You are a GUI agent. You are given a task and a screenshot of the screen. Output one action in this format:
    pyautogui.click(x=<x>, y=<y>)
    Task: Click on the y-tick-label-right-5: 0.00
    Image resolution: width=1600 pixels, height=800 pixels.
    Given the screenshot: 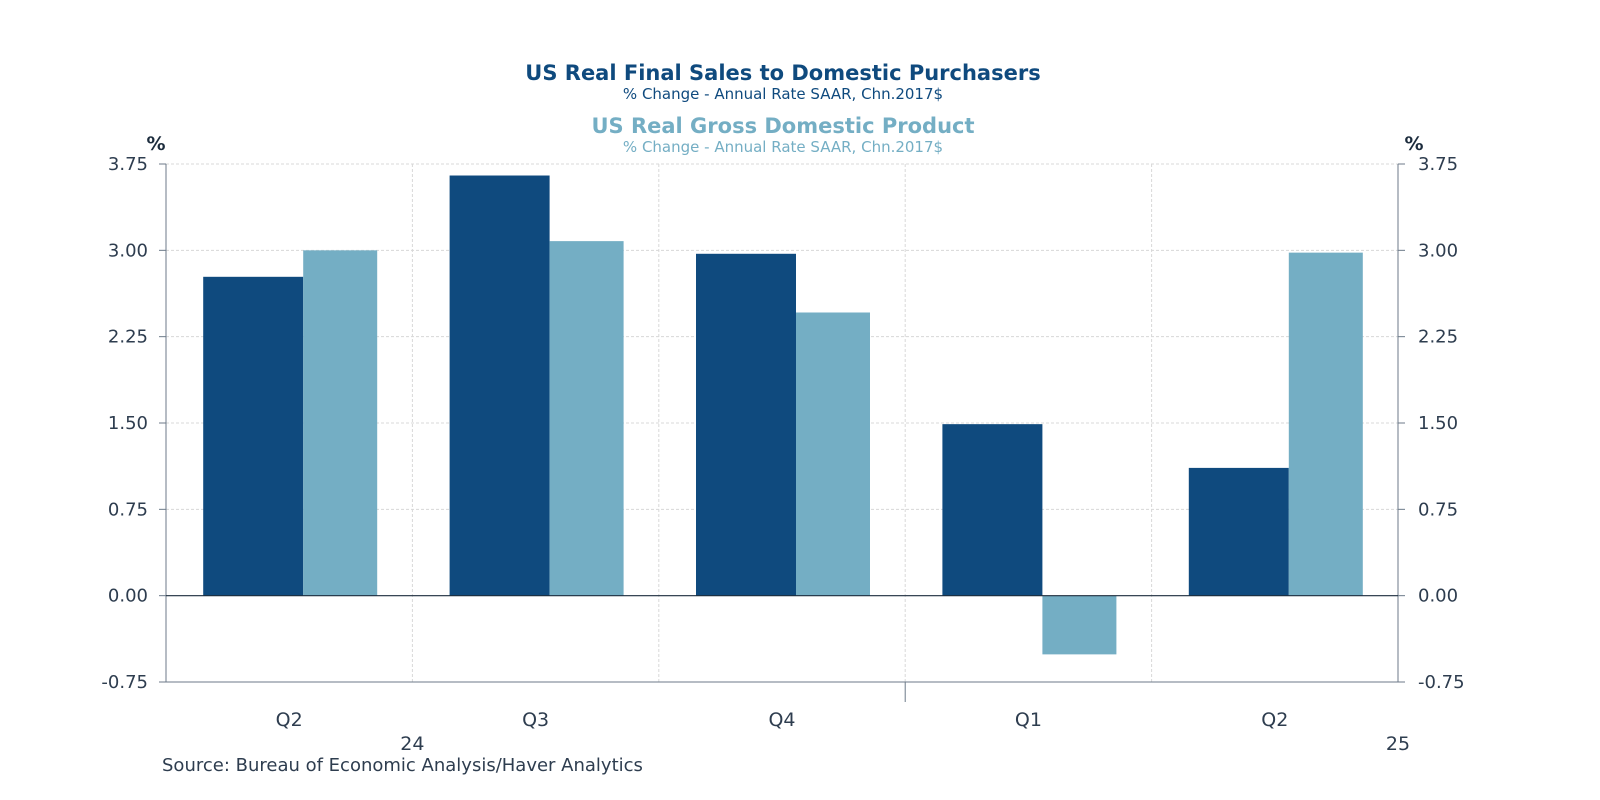 What is the action you would take?
    pyautogui.click(x=1438, y=596)
    